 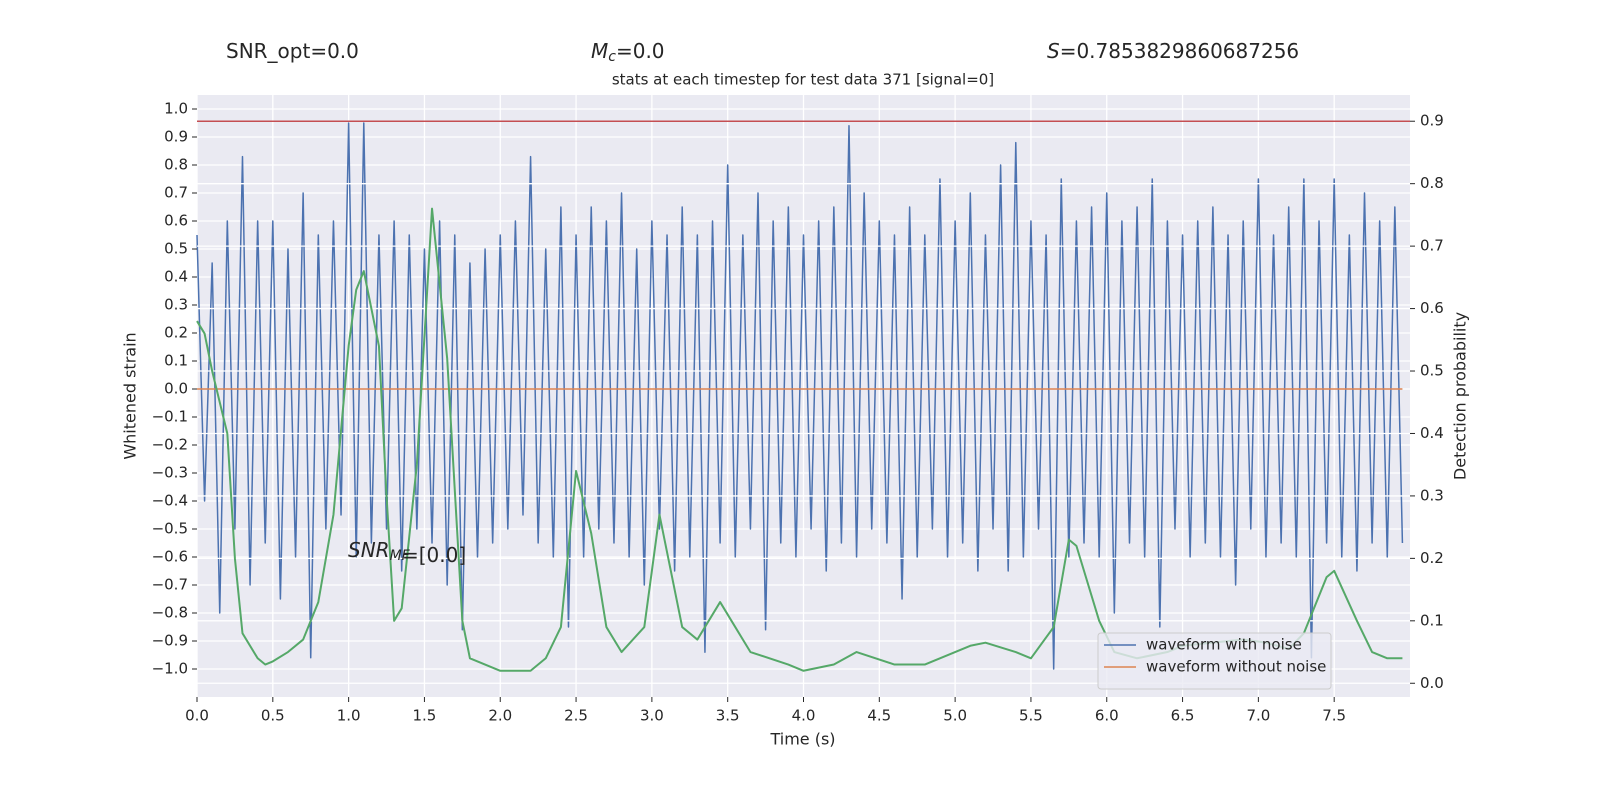 I want to click on y-tick-label: −0.6, so click(x=170, y=557).